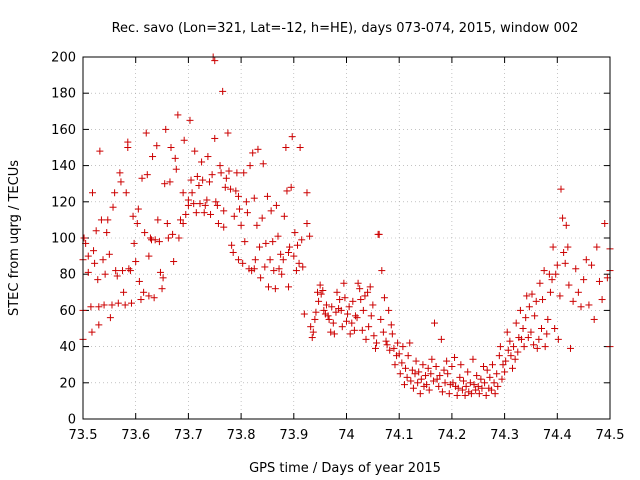  I want to click on y-tick-label: 200, so click(63, 58).